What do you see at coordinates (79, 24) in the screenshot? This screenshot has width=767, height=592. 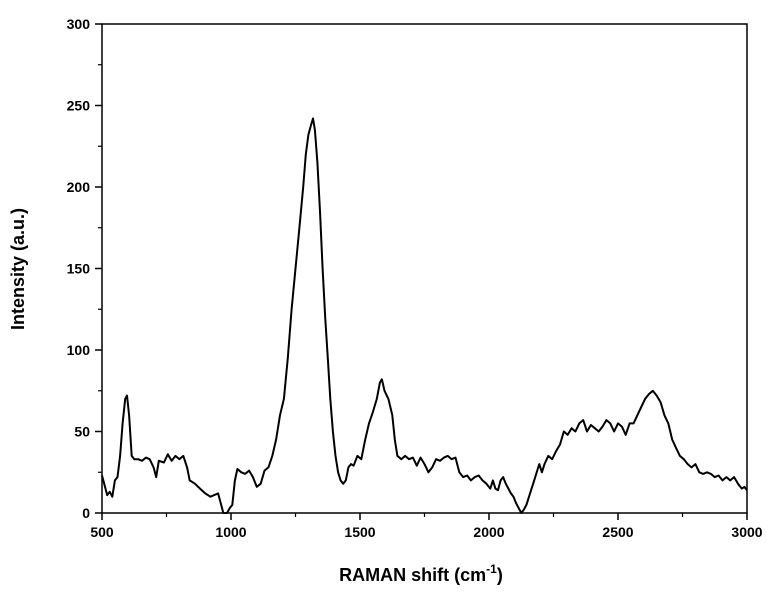 I see `y-tick-label: 300` at bounding box center [79, 24].